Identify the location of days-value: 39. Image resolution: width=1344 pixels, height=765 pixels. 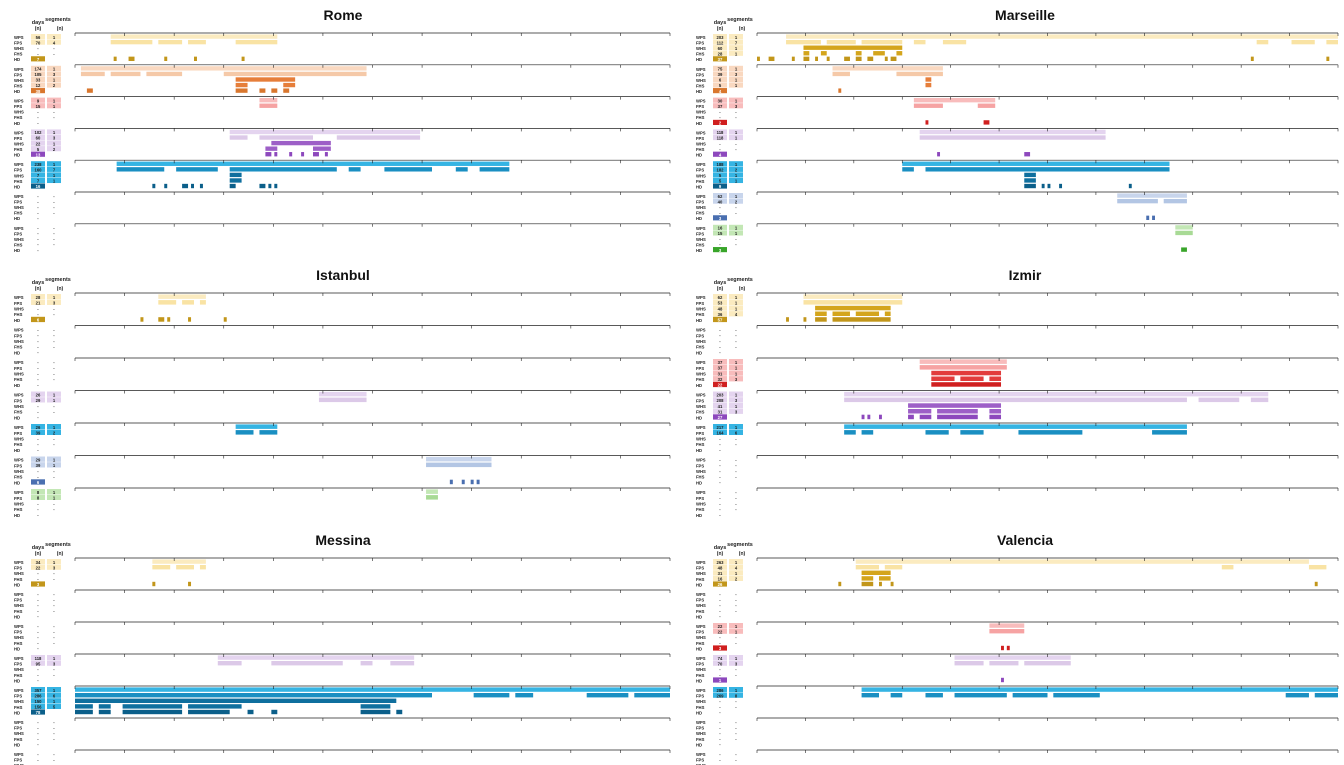
(38, 465).